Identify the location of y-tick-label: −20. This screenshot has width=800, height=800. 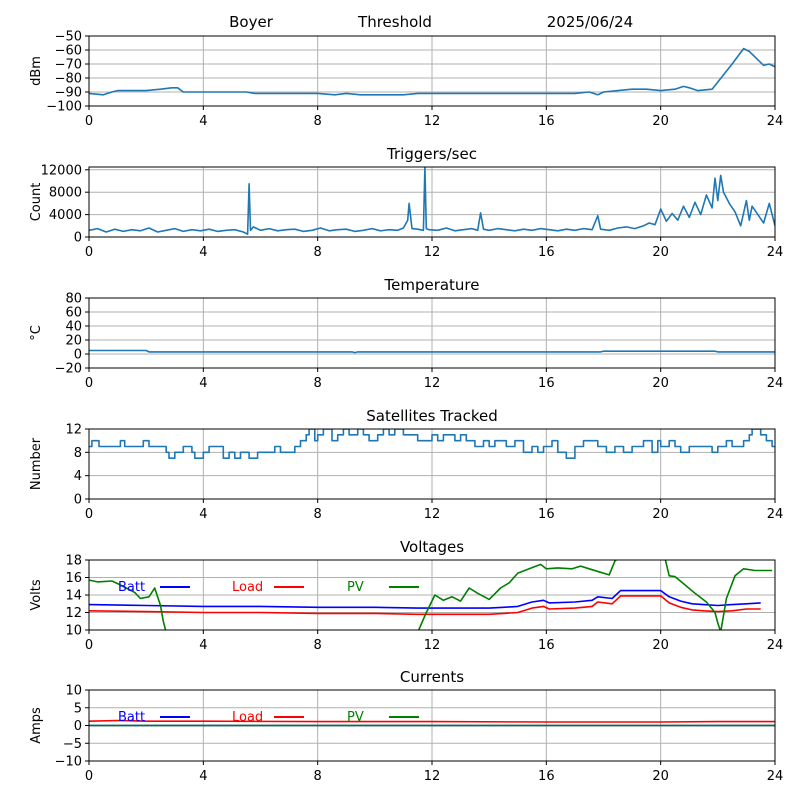
(68, 369).